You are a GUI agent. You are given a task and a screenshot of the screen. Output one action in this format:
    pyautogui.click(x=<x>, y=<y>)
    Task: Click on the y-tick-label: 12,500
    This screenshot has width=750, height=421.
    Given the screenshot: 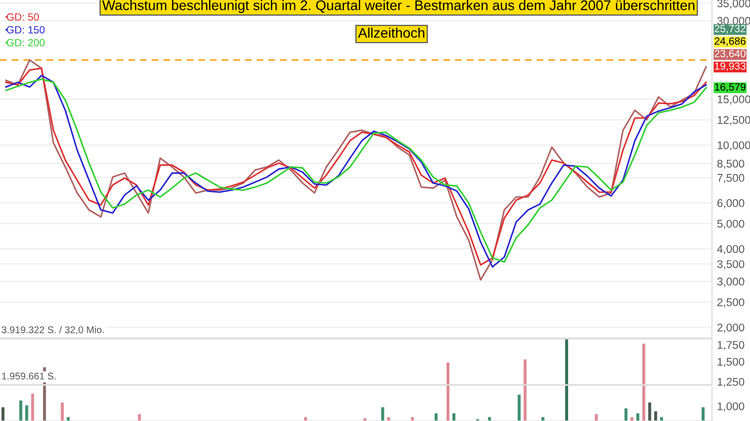 What is the action you would take?
    pyautogui.click(x=734, y=121)
    